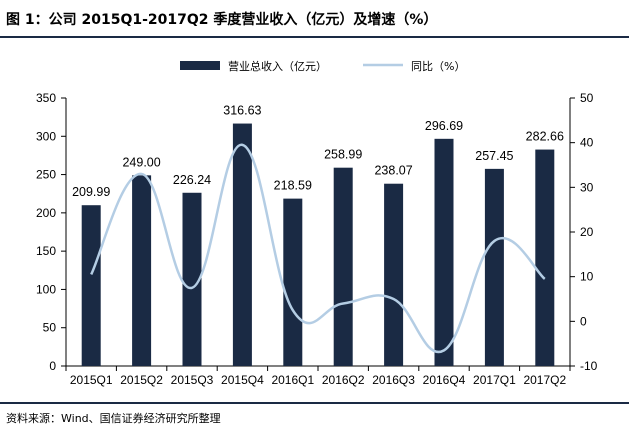  Describe the element at coordinates (242, 380) in the screenshot. I see `x-tick-label: 2015Q4` at that location.